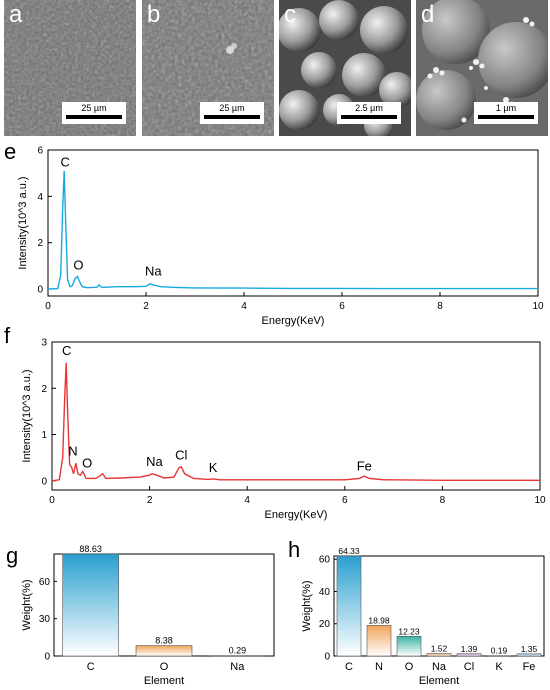 Image resolution: width=550 pixels, height=690 pixels. What do you see at coordinates (238, 651) in the screenshot?
I see `bar-value-label: 0.29` at bounding box center [238, 651].